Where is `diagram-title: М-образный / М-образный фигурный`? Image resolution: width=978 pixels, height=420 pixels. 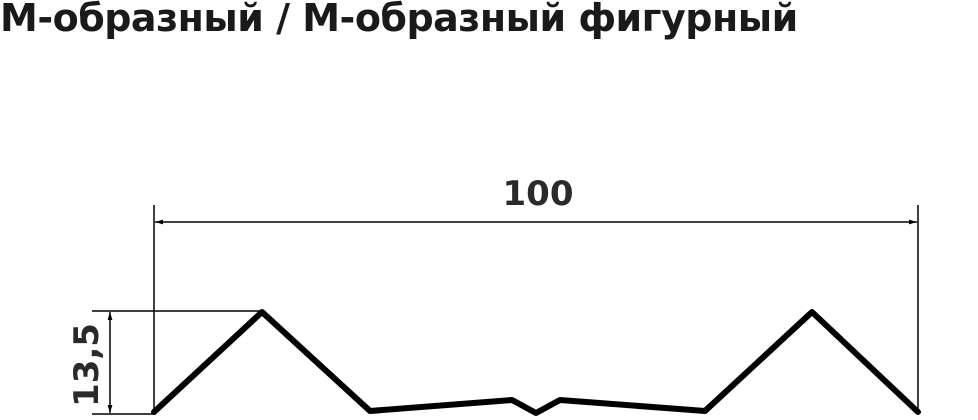
diagram-title: М-образный / М-образный фигурный is located at coordinates (399, 20).